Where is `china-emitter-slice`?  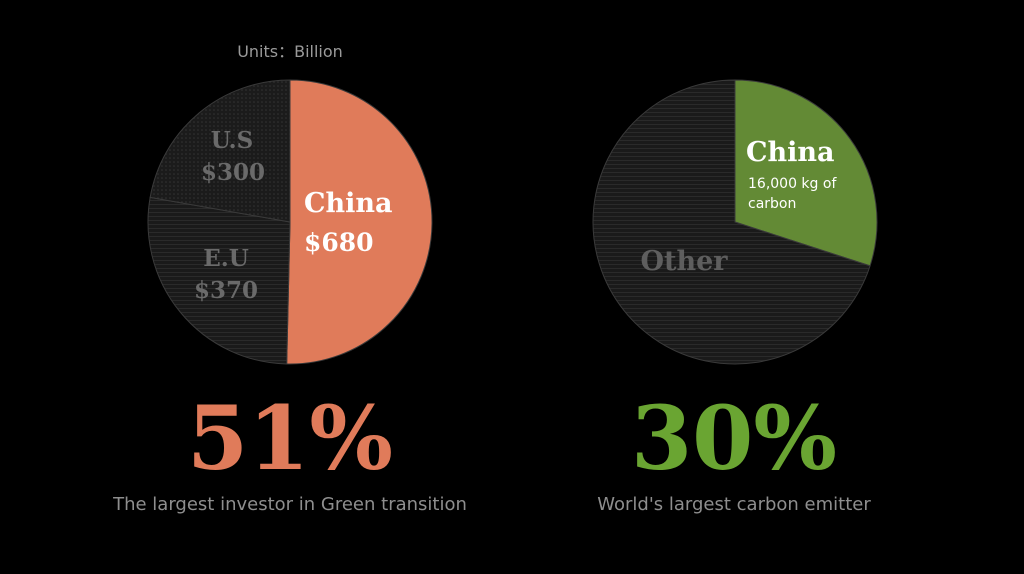
china-emitter-slice is located at coordinates (806, 173).